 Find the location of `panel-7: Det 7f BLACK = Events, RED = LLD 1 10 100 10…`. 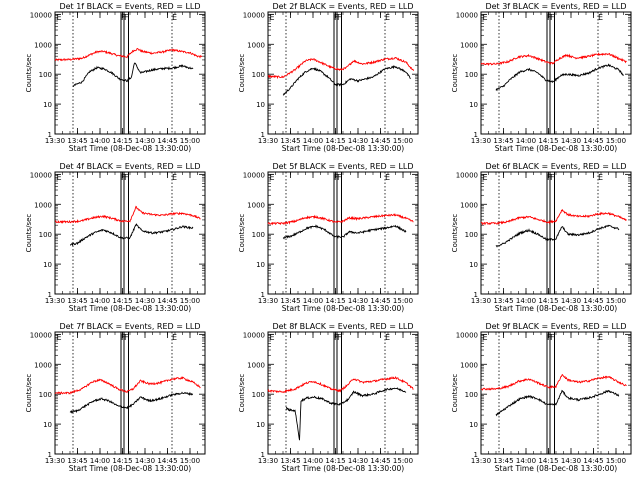

panel-7: Det 7f BLACK = Events, RED = LLD 1 10 100 10… is located at coordinates (115, 397).